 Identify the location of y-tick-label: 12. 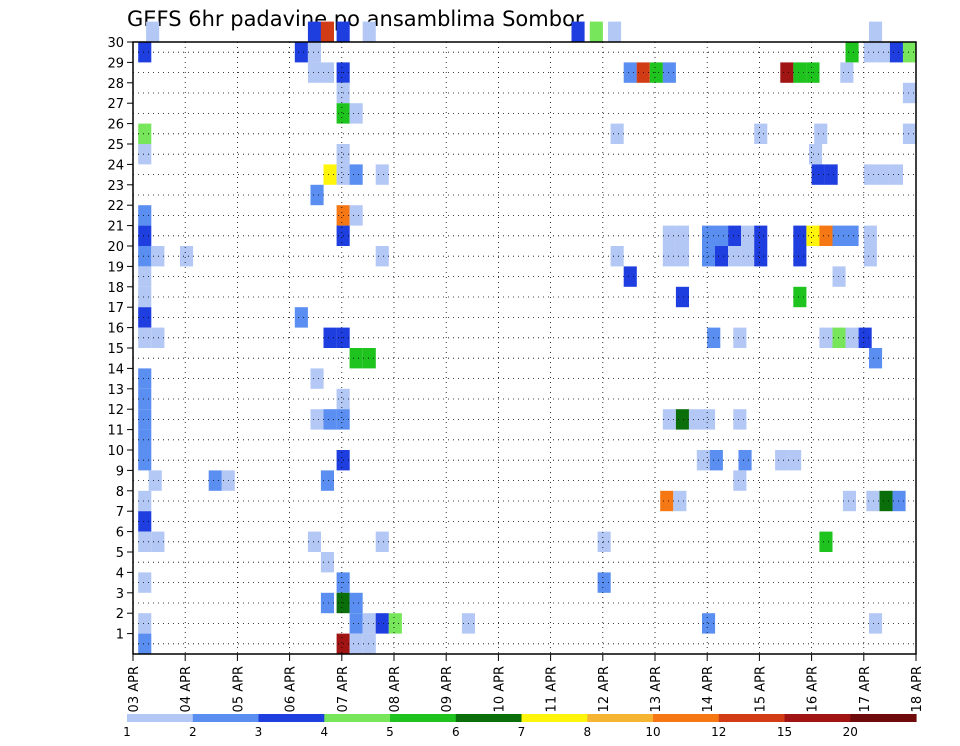
(115, 410).